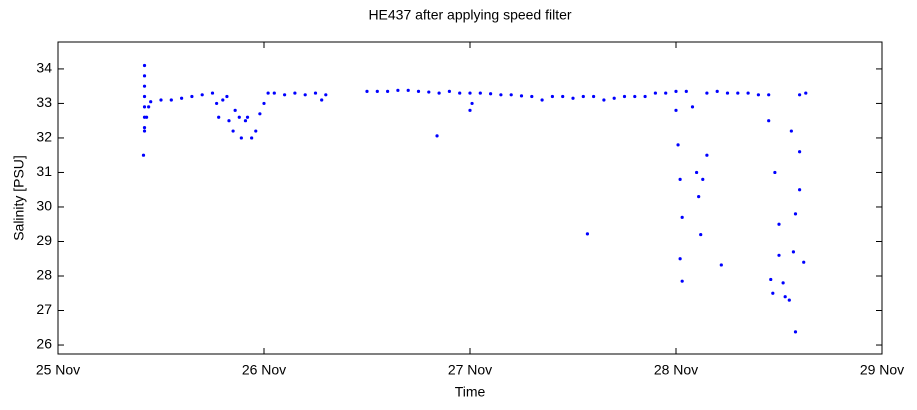 The image size is (917, 410). I want to click on y-tick-label: 31, so click(44, 171).